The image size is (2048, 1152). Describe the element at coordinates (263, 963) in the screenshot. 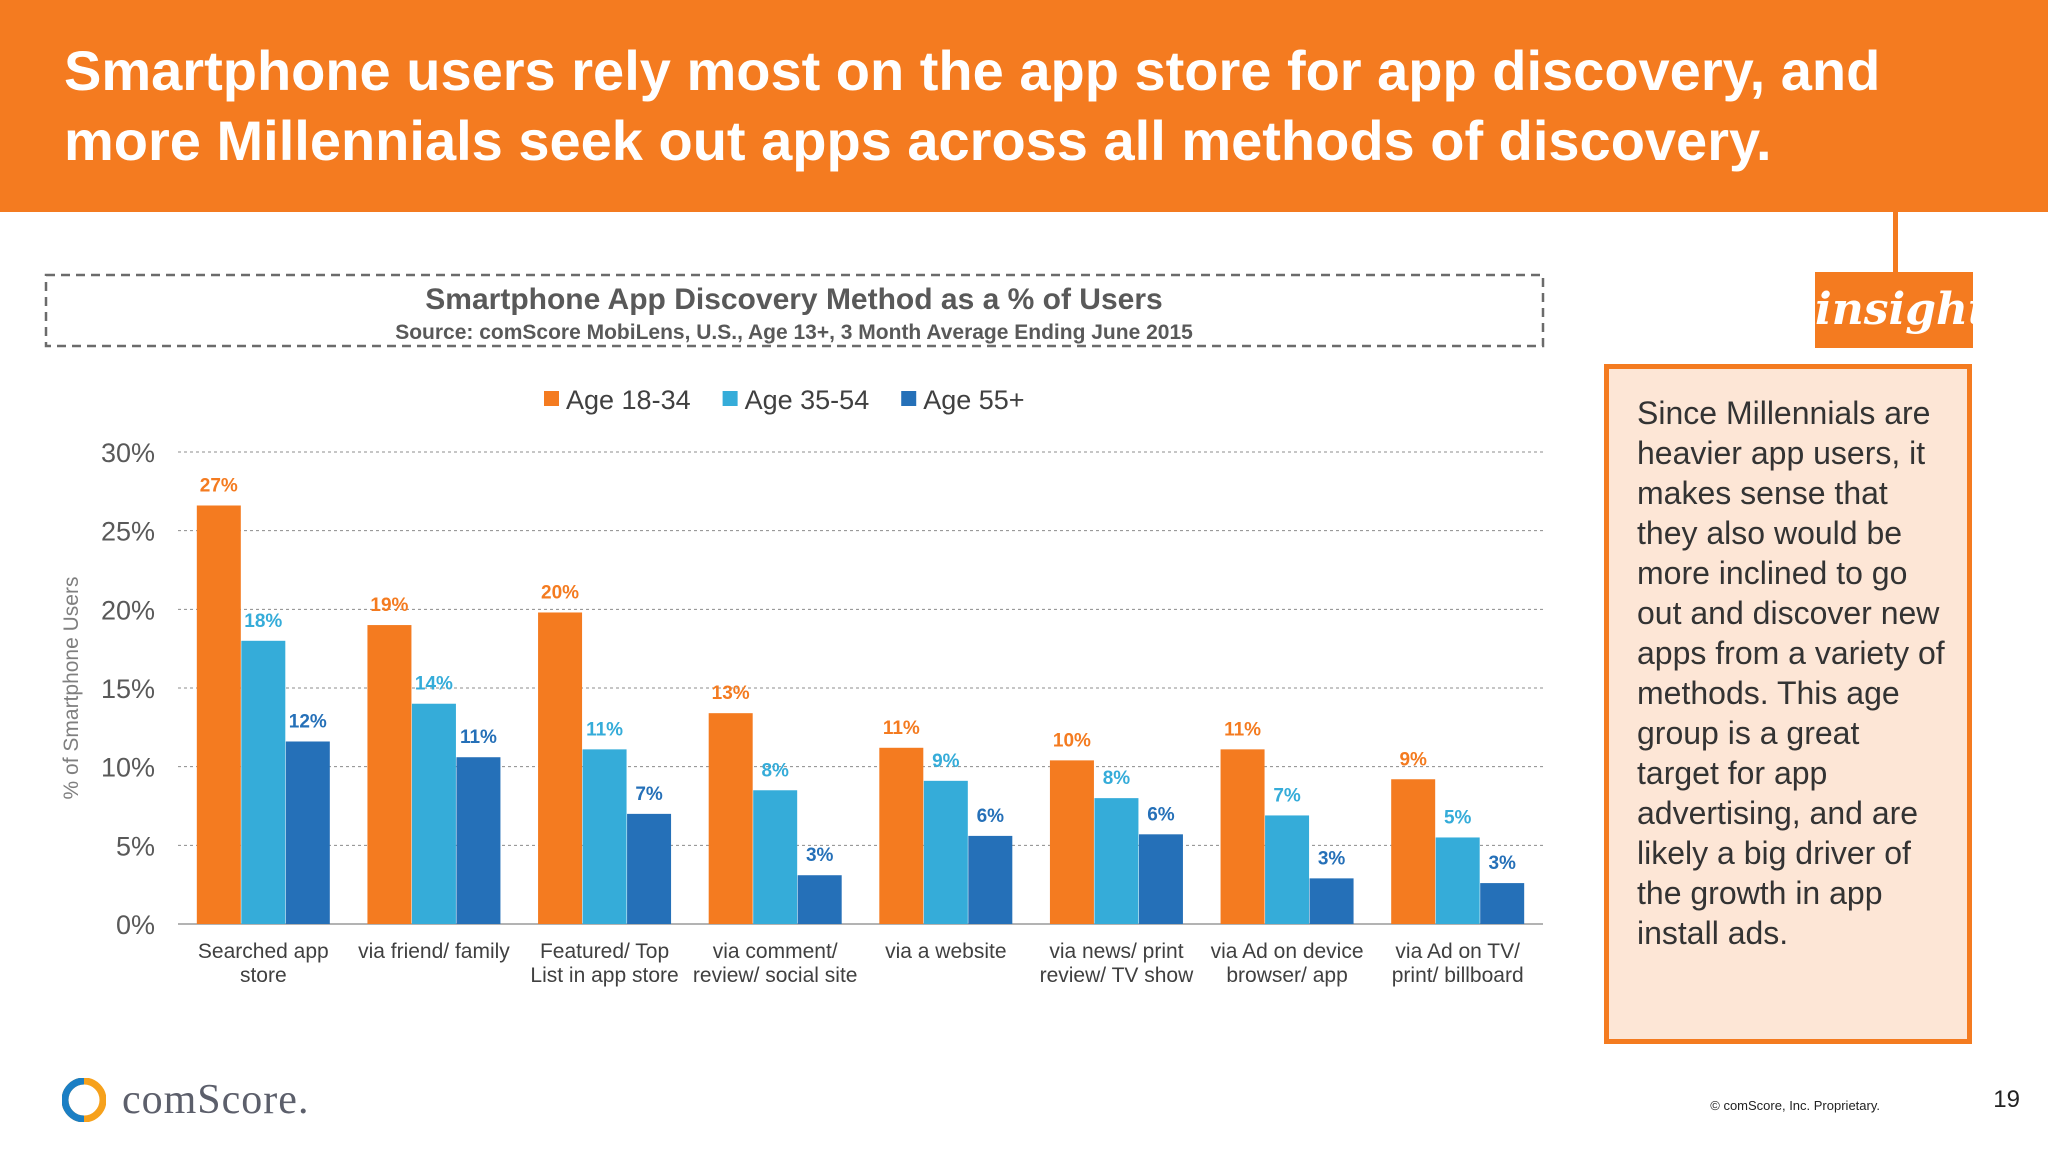

I see `x-category-label: Searched app store` at that location.